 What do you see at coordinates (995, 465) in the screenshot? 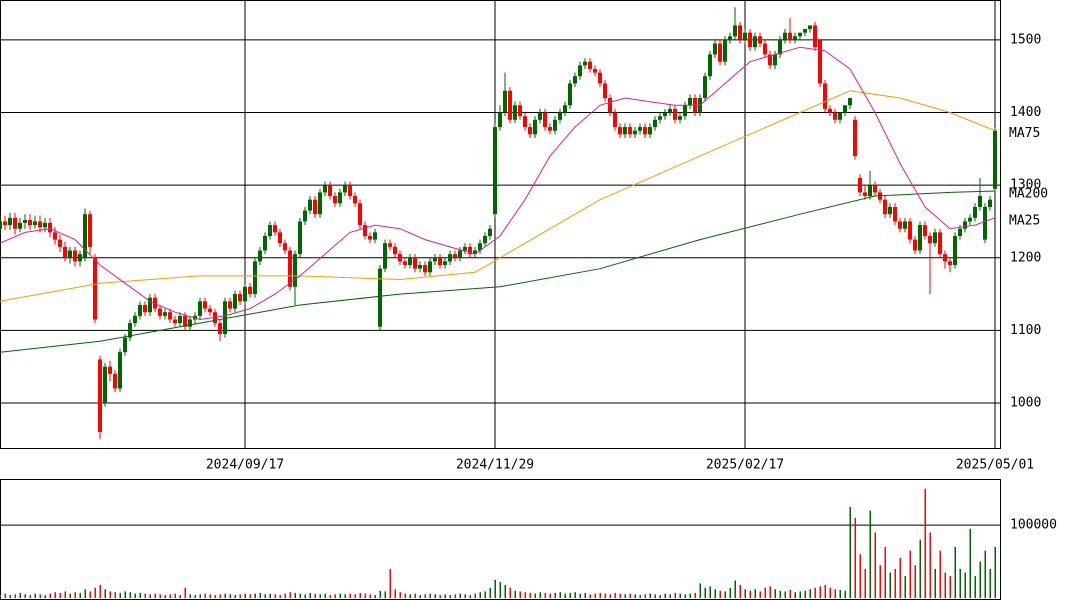
I see `x-tick-label: 2025/05/01` at bounding box center [995, 465].